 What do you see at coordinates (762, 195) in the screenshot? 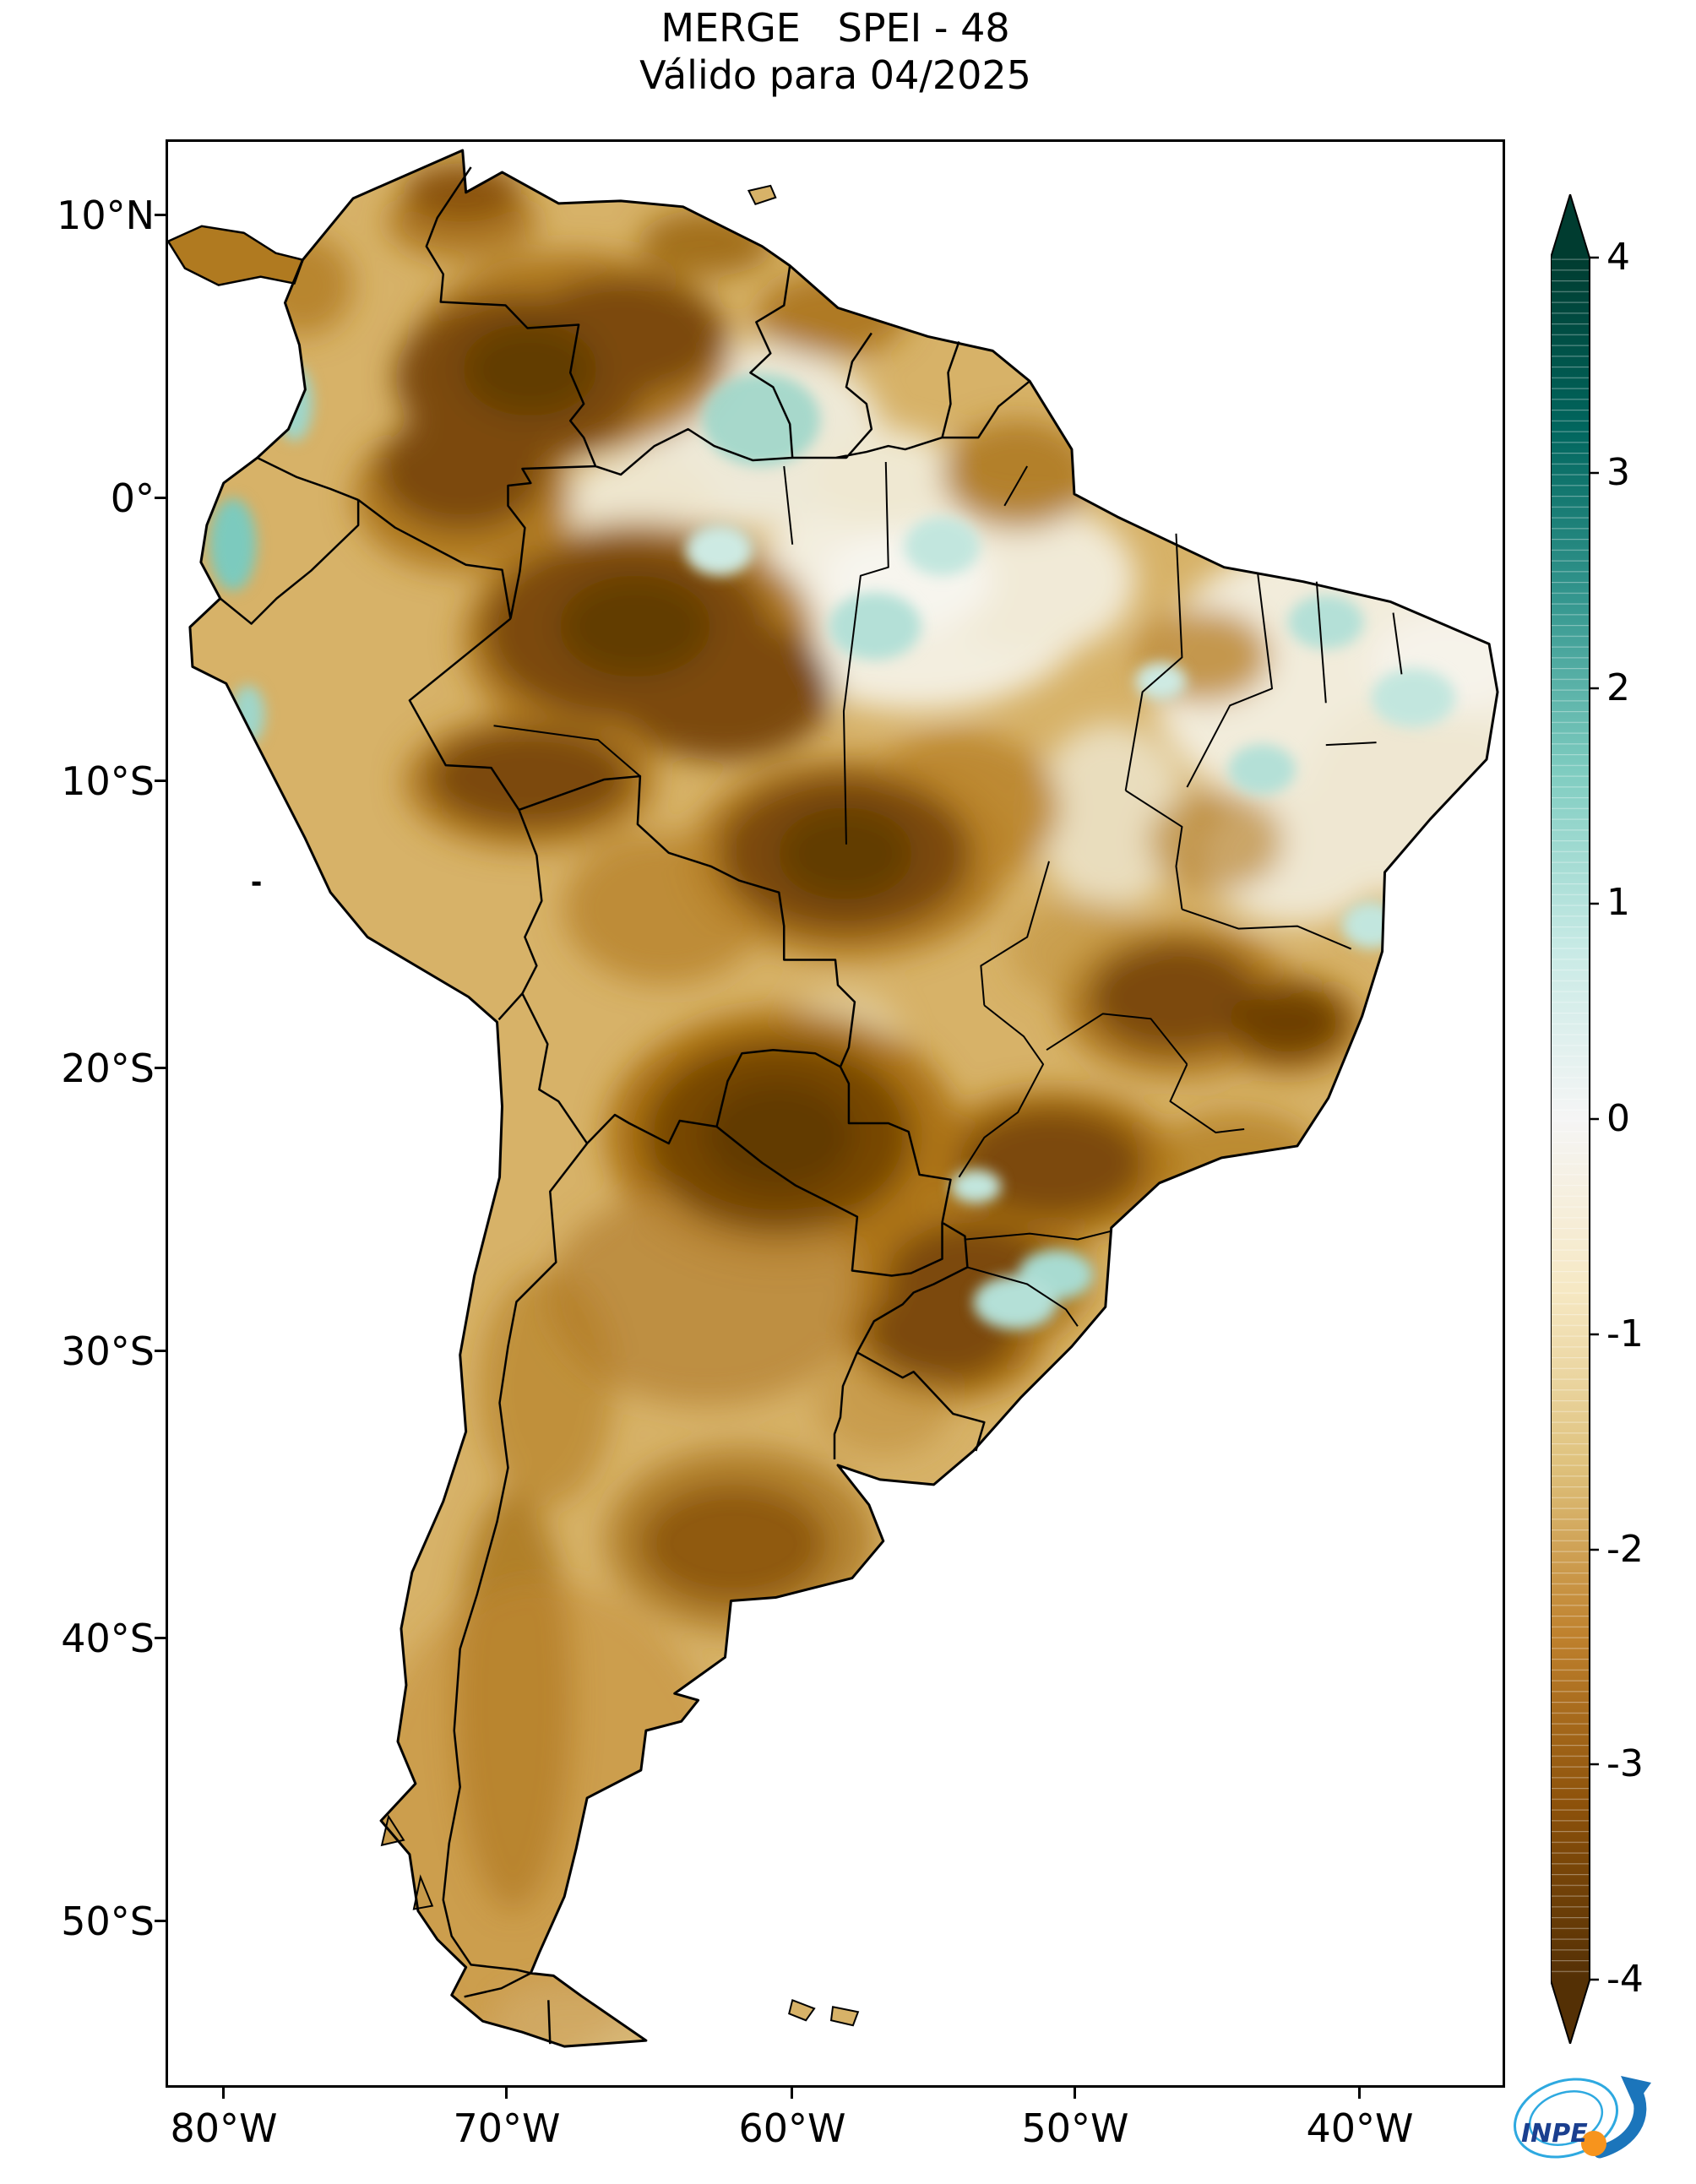
I see `trinidad-island` at bounding box center [762, 195].